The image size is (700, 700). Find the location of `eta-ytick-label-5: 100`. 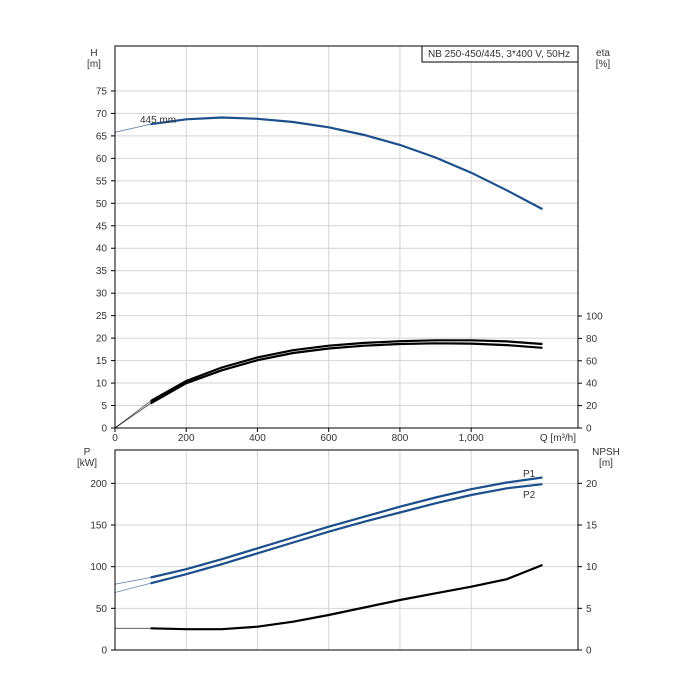

eta-ytick-label-5: 100 is located at coordinates (594, 317).